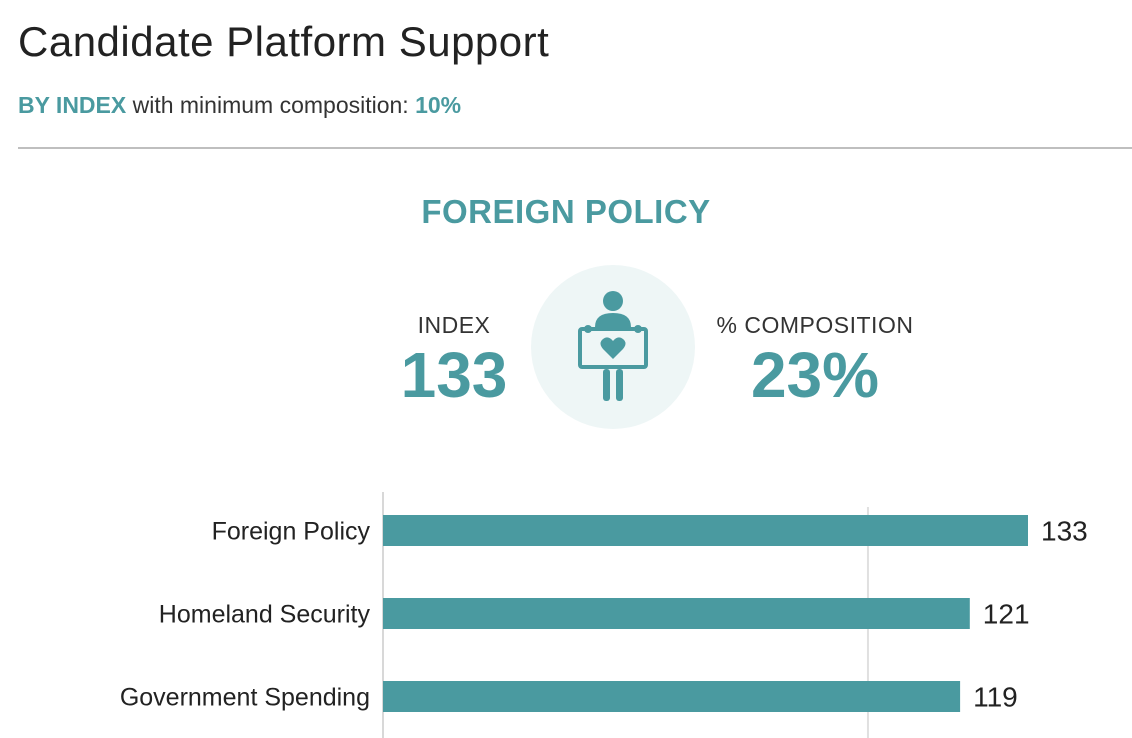 This screenshot has height=738, width=1132. I want to click on person-holding-heart-sign-icon, so click(613, 346).